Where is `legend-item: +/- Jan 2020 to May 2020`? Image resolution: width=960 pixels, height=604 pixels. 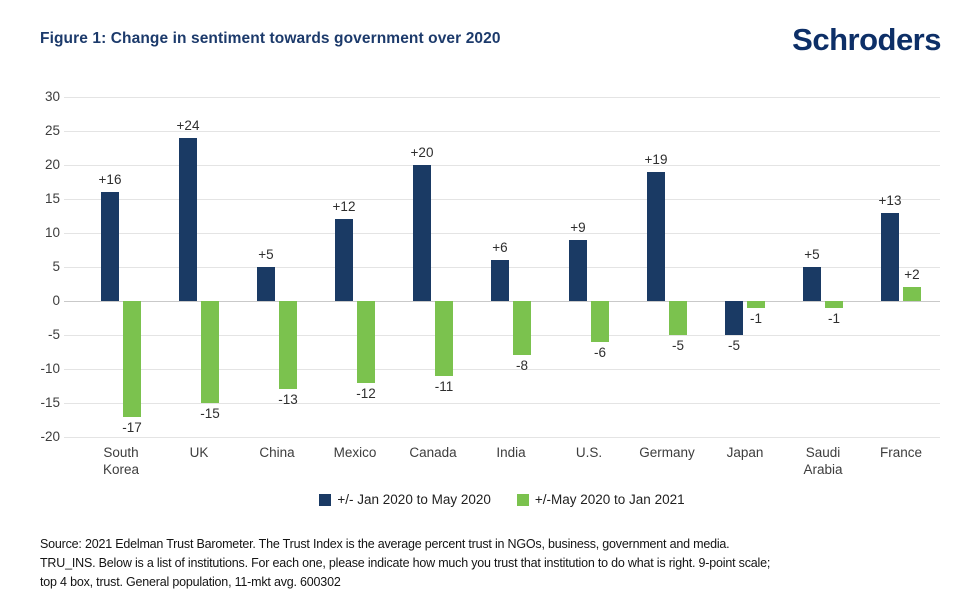
legend-item: +/- Jan 2020 to May 2020 is located at coordinates (405, 499).